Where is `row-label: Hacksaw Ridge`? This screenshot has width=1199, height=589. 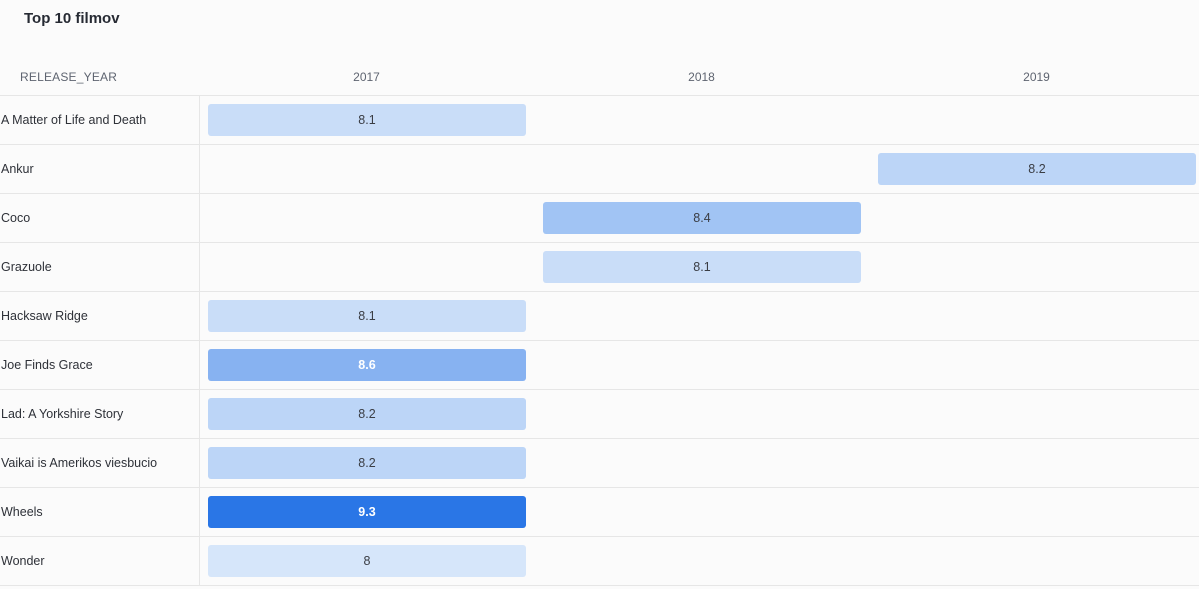
row-label: Hacksaw Ridge is located at coordinates (44, 316).